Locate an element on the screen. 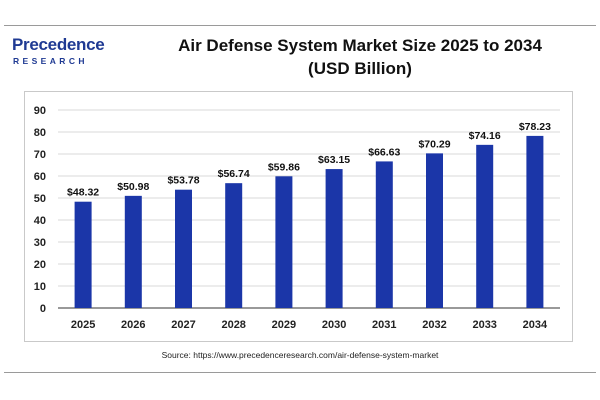  y-tick-label: 20 is located at coordinates (40, 265).